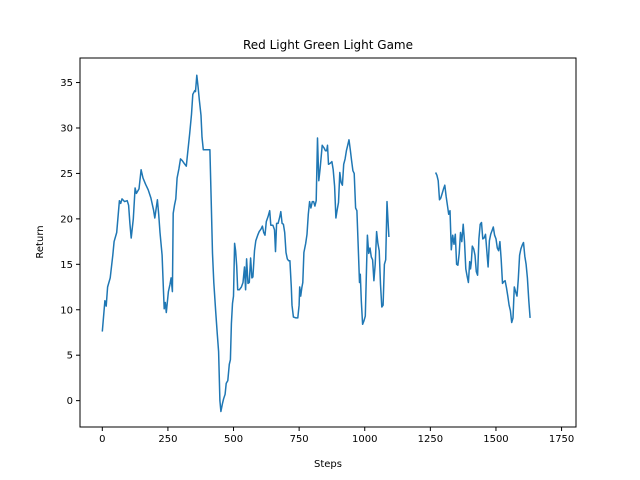 The image size is (640, 480). What do you see at coordinates (482, 248) in the screenshot?
I see `return-series-line` at bounding box center [482, 248].